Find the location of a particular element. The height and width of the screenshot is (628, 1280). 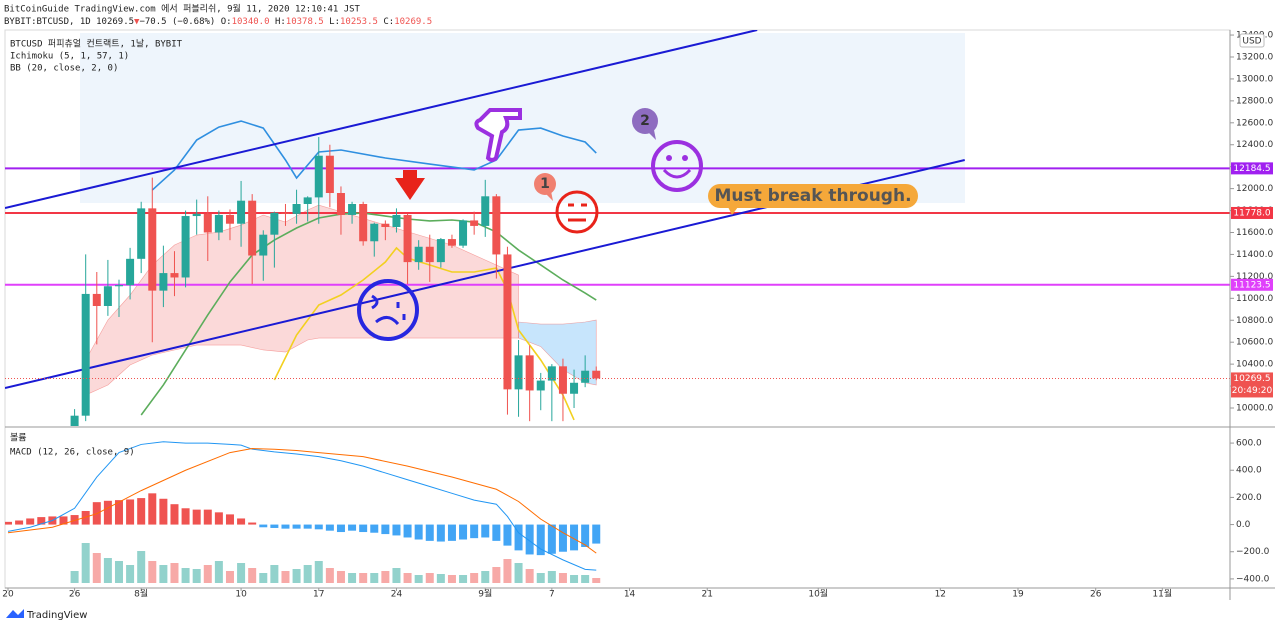

number-bubble is located at coordinates (645, 121).